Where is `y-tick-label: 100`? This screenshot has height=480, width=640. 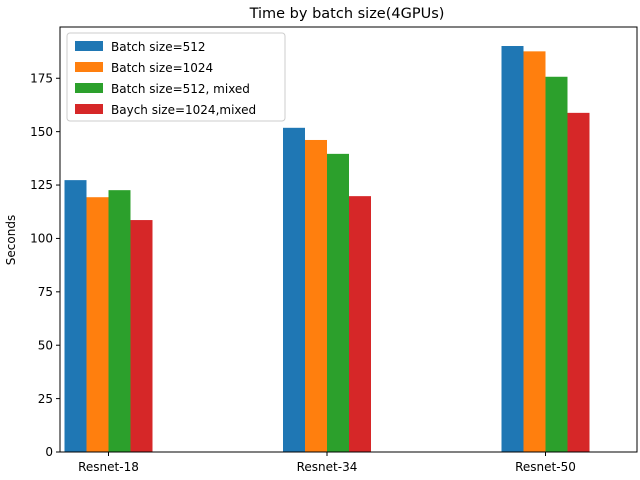 y-tick-label: 100 is located at coordinates (41, 239).